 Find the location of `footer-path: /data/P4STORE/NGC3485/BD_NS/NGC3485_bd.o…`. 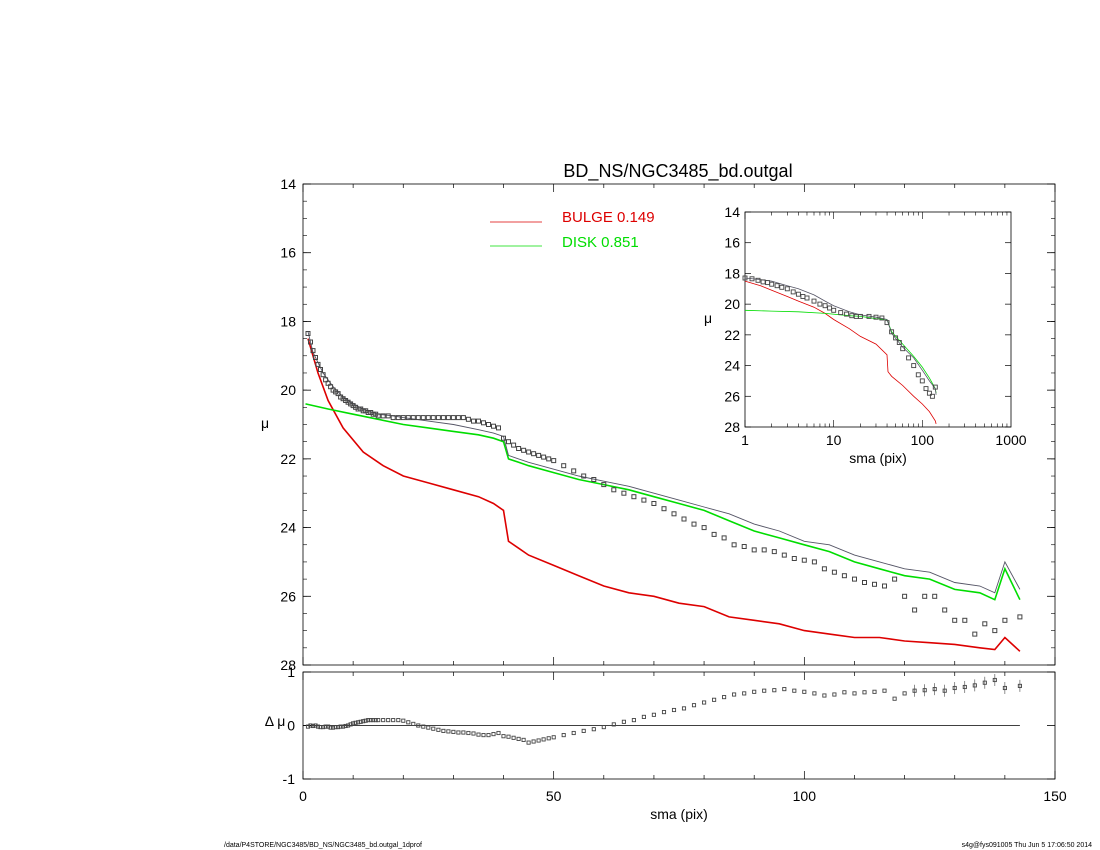

footer-path: /data/P4STORE/NGC3485/BD_NS/NGC3485_bd.o… is located at coordinates (323, 845).